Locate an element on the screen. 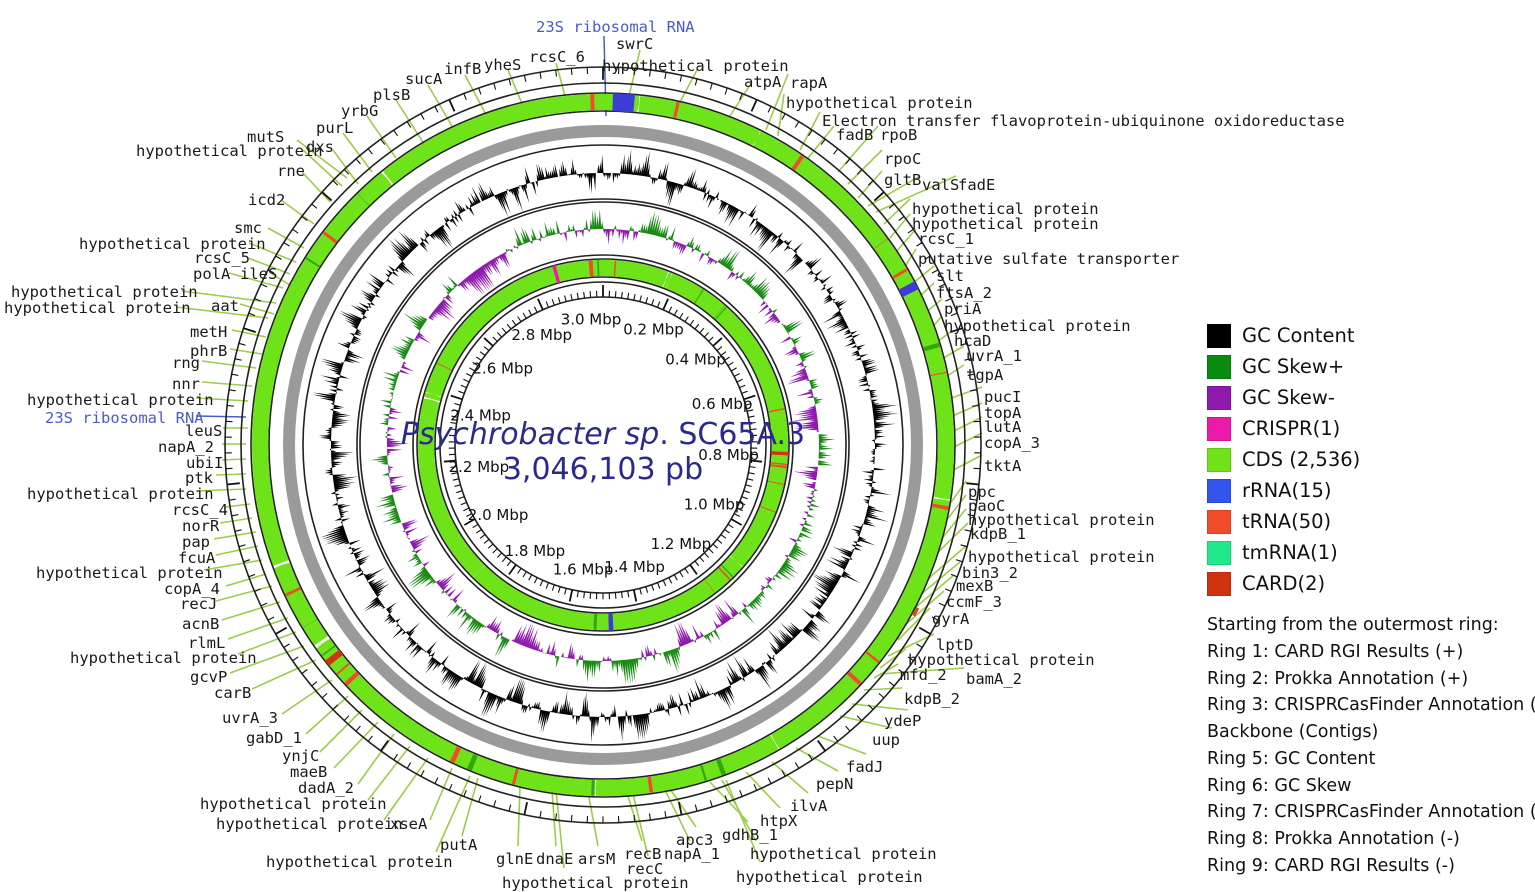  crispr-block is located at coordinates (556, 274).